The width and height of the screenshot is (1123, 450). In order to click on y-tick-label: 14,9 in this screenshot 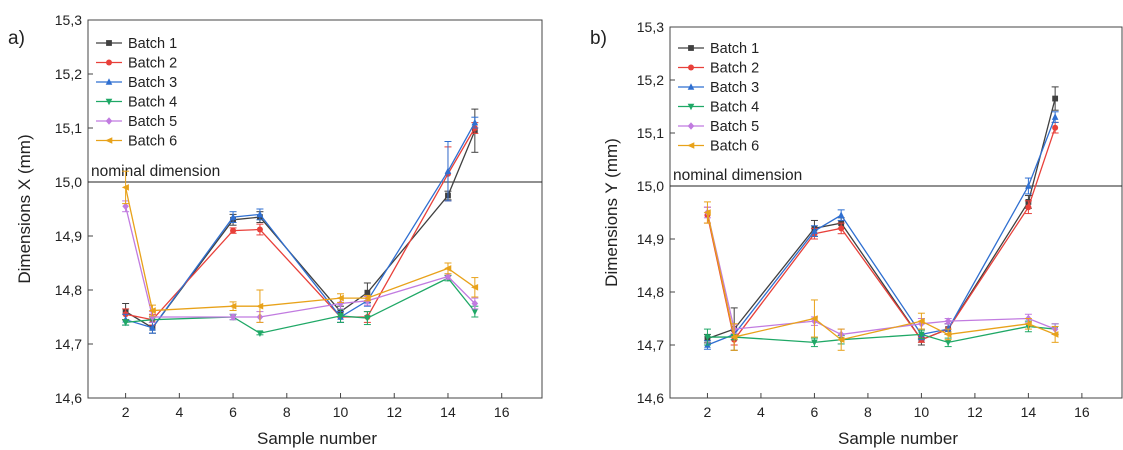, I will do `click(650, 239)`.